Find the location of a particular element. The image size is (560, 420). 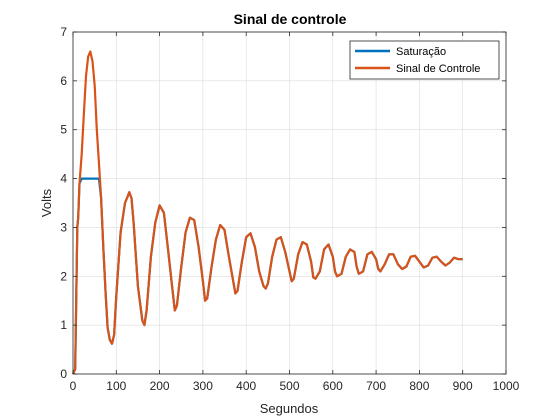

y-tick-label: 5 is located at coordinates (63, 130).